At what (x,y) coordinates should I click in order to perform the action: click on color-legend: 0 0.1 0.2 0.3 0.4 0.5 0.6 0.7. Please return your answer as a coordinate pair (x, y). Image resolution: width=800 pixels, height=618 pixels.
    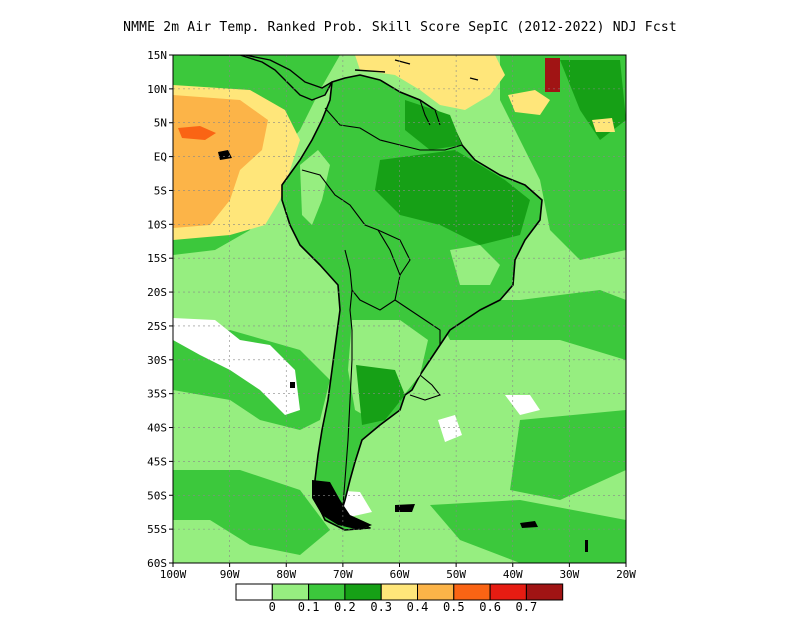
    Looking at the image, I should click on (399, 598).